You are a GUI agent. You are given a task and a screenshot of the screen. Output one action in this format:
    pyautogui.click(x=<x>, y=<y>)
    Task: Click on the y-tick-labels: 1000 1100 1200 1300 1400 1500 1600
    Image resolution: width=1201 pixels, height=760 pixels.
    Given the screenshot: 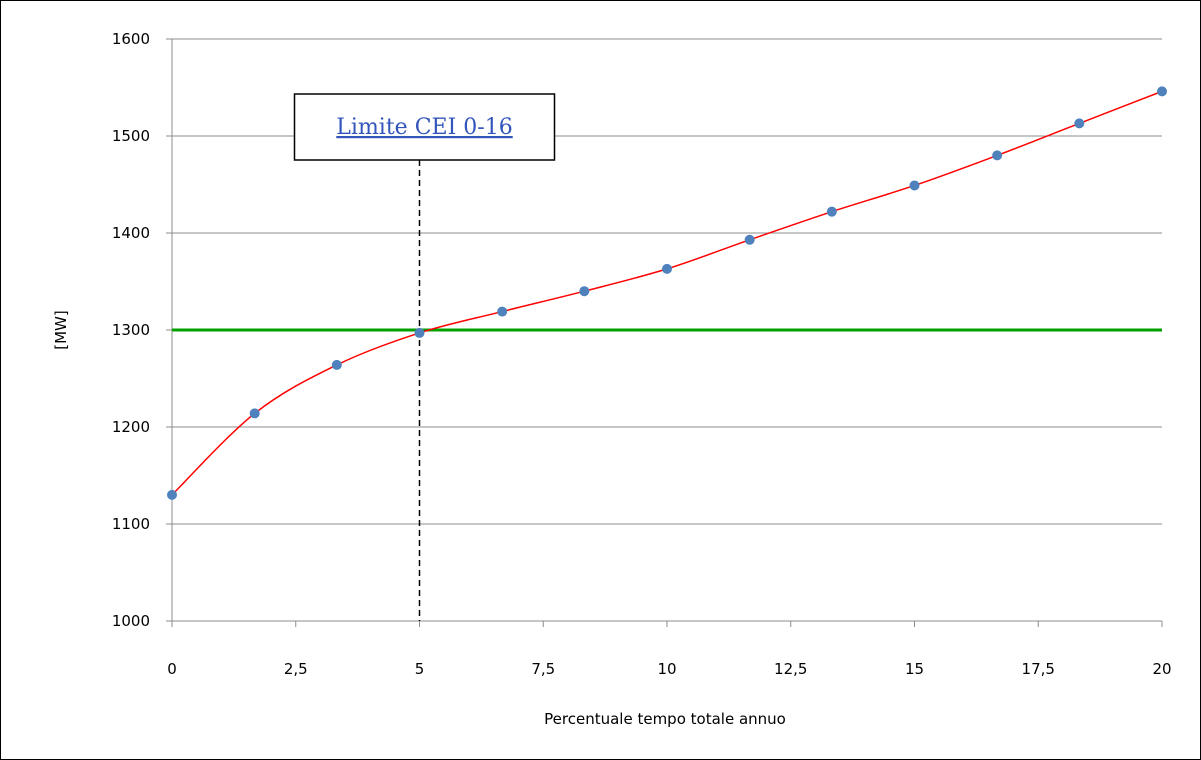 What is the action you would take?
    pyautogui.click(x=131, y=330)
    